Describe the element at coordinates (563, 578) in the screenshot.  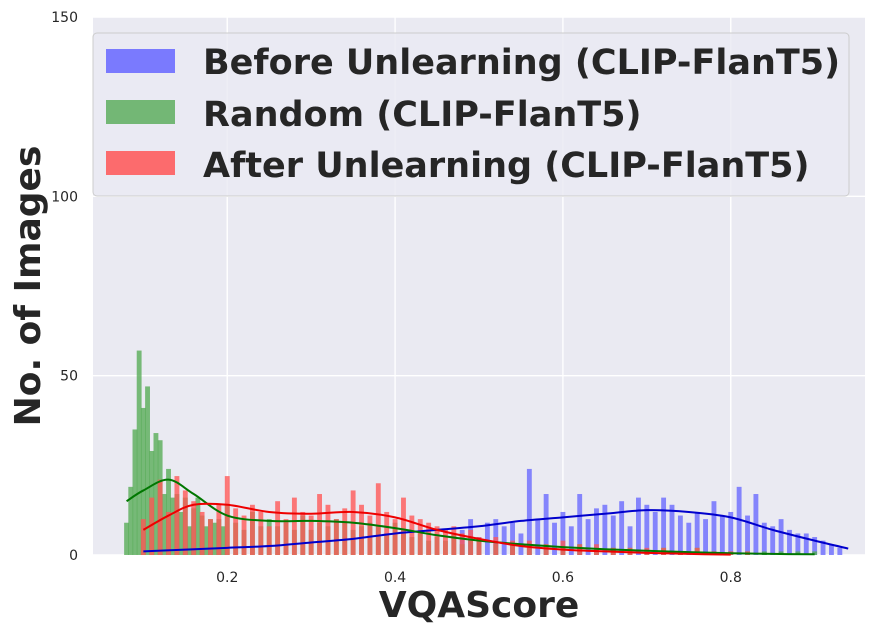
I see `x-tick-label: 0.6` at that location.